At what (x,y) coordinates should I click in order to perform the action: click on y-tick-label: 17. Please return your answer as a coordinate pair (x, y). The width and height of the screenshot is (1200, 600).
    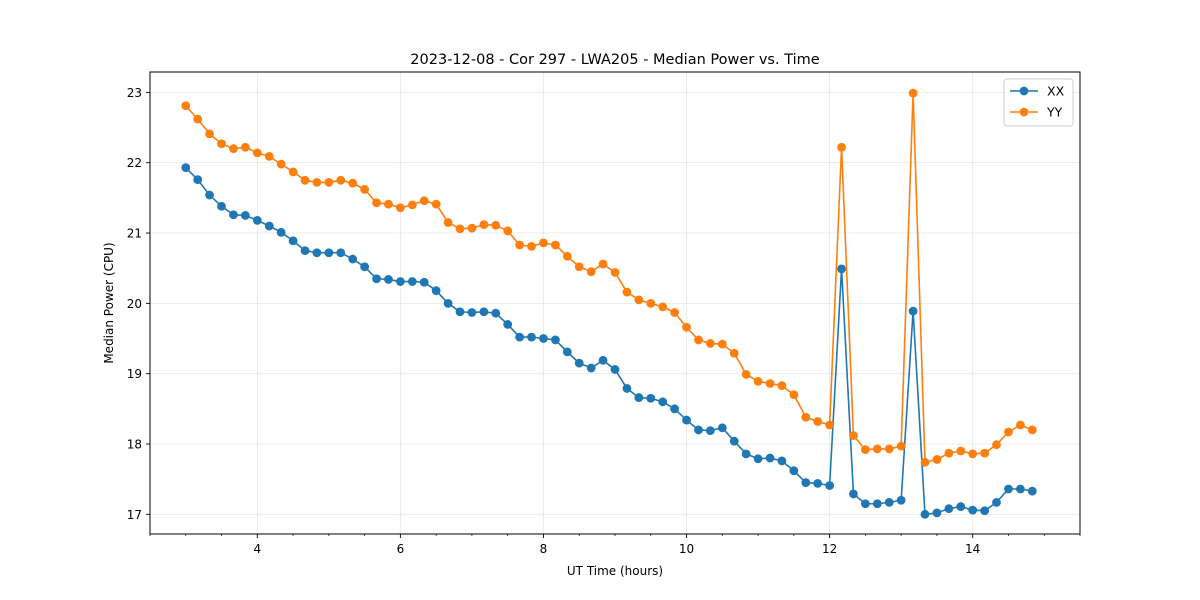
    Looking at the image, I should click on (134, 515).